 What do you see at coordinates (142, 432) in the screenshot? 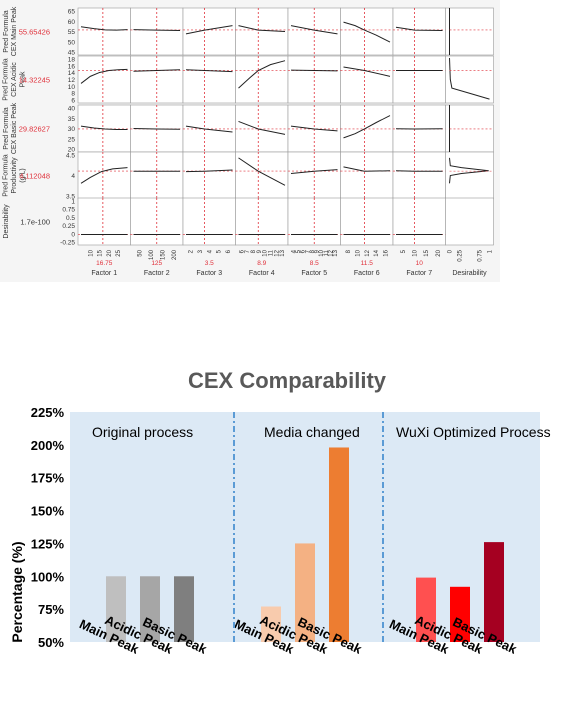
I see `group-label: Original process` at bounding box center [142, 432].